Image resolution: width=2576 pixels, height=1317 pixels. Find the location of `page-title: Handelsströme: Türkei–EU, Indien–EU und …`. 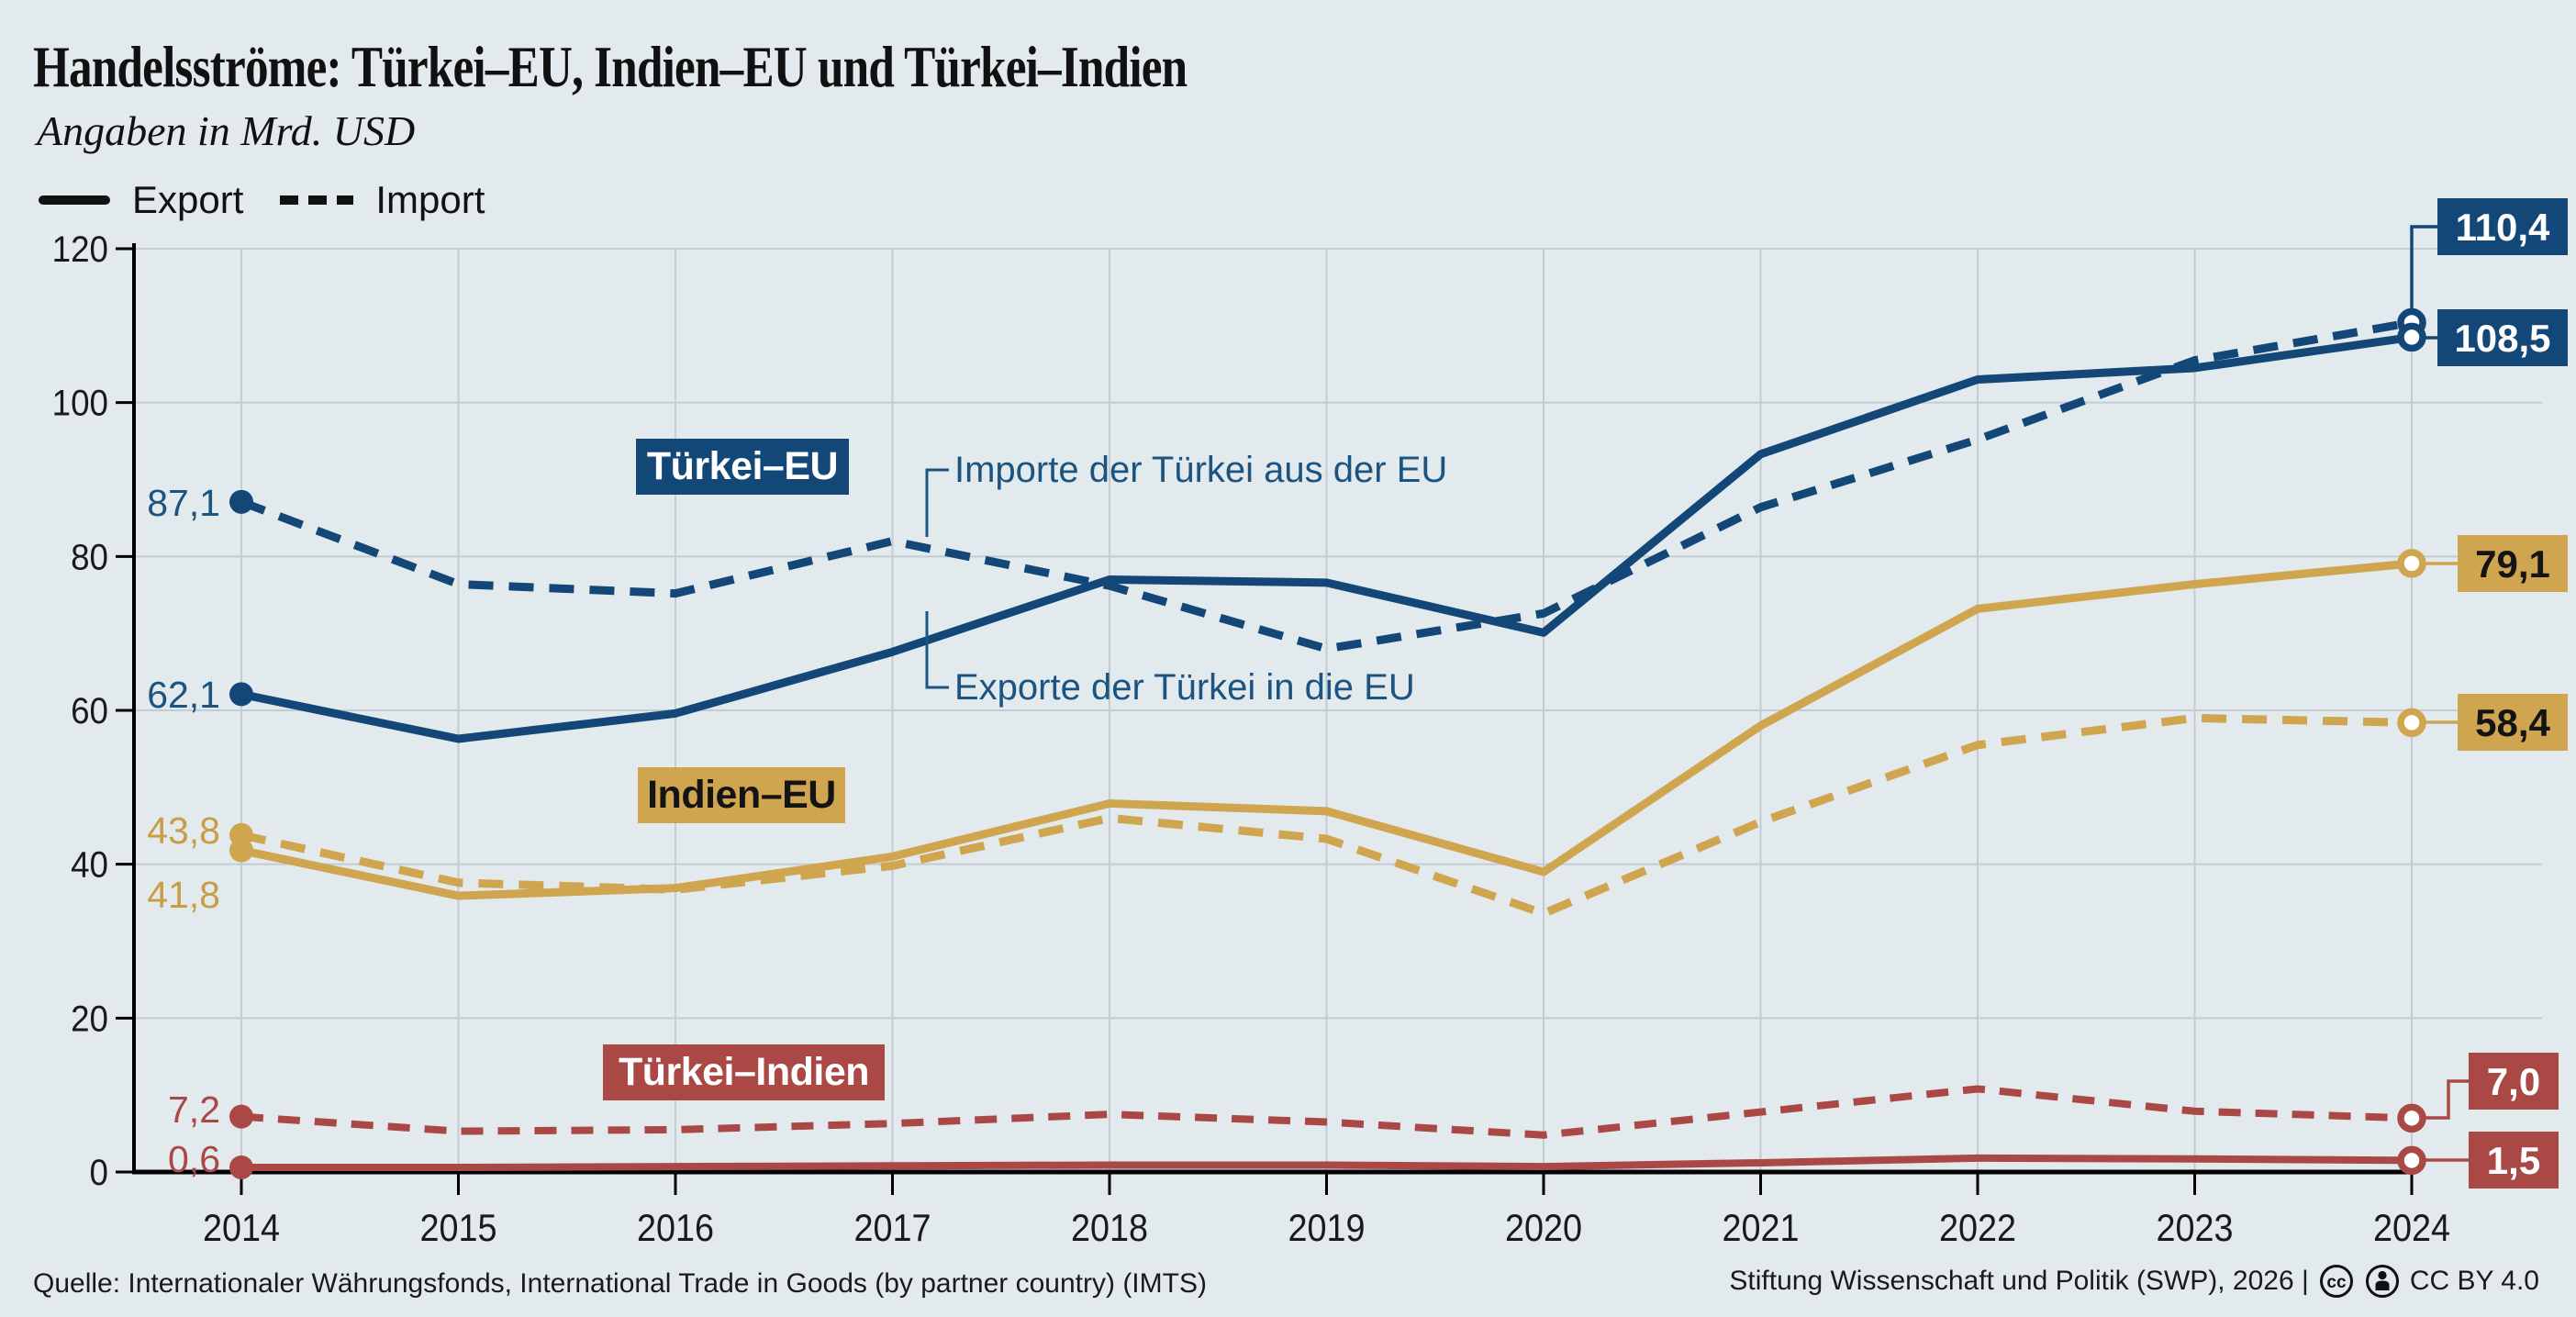

page-title: Handelsströme: Türkei–EU, Indien–EU und … is located at coordinates (610, 67).